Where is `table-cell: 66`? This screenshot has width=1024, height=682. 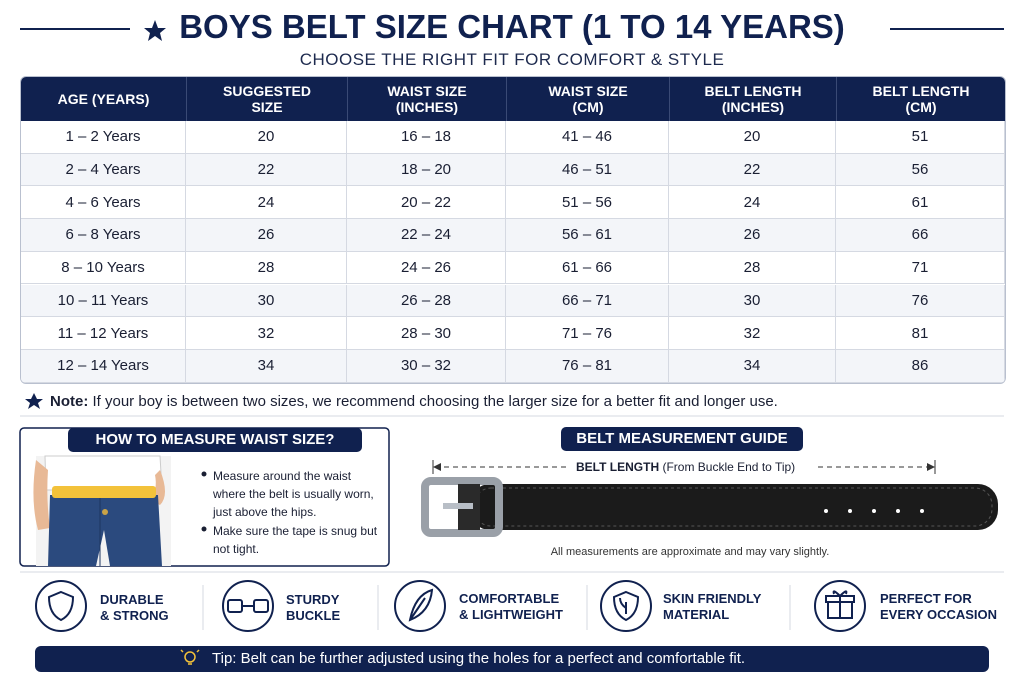 table-cell: 66 is located at coordinates (920, 235).